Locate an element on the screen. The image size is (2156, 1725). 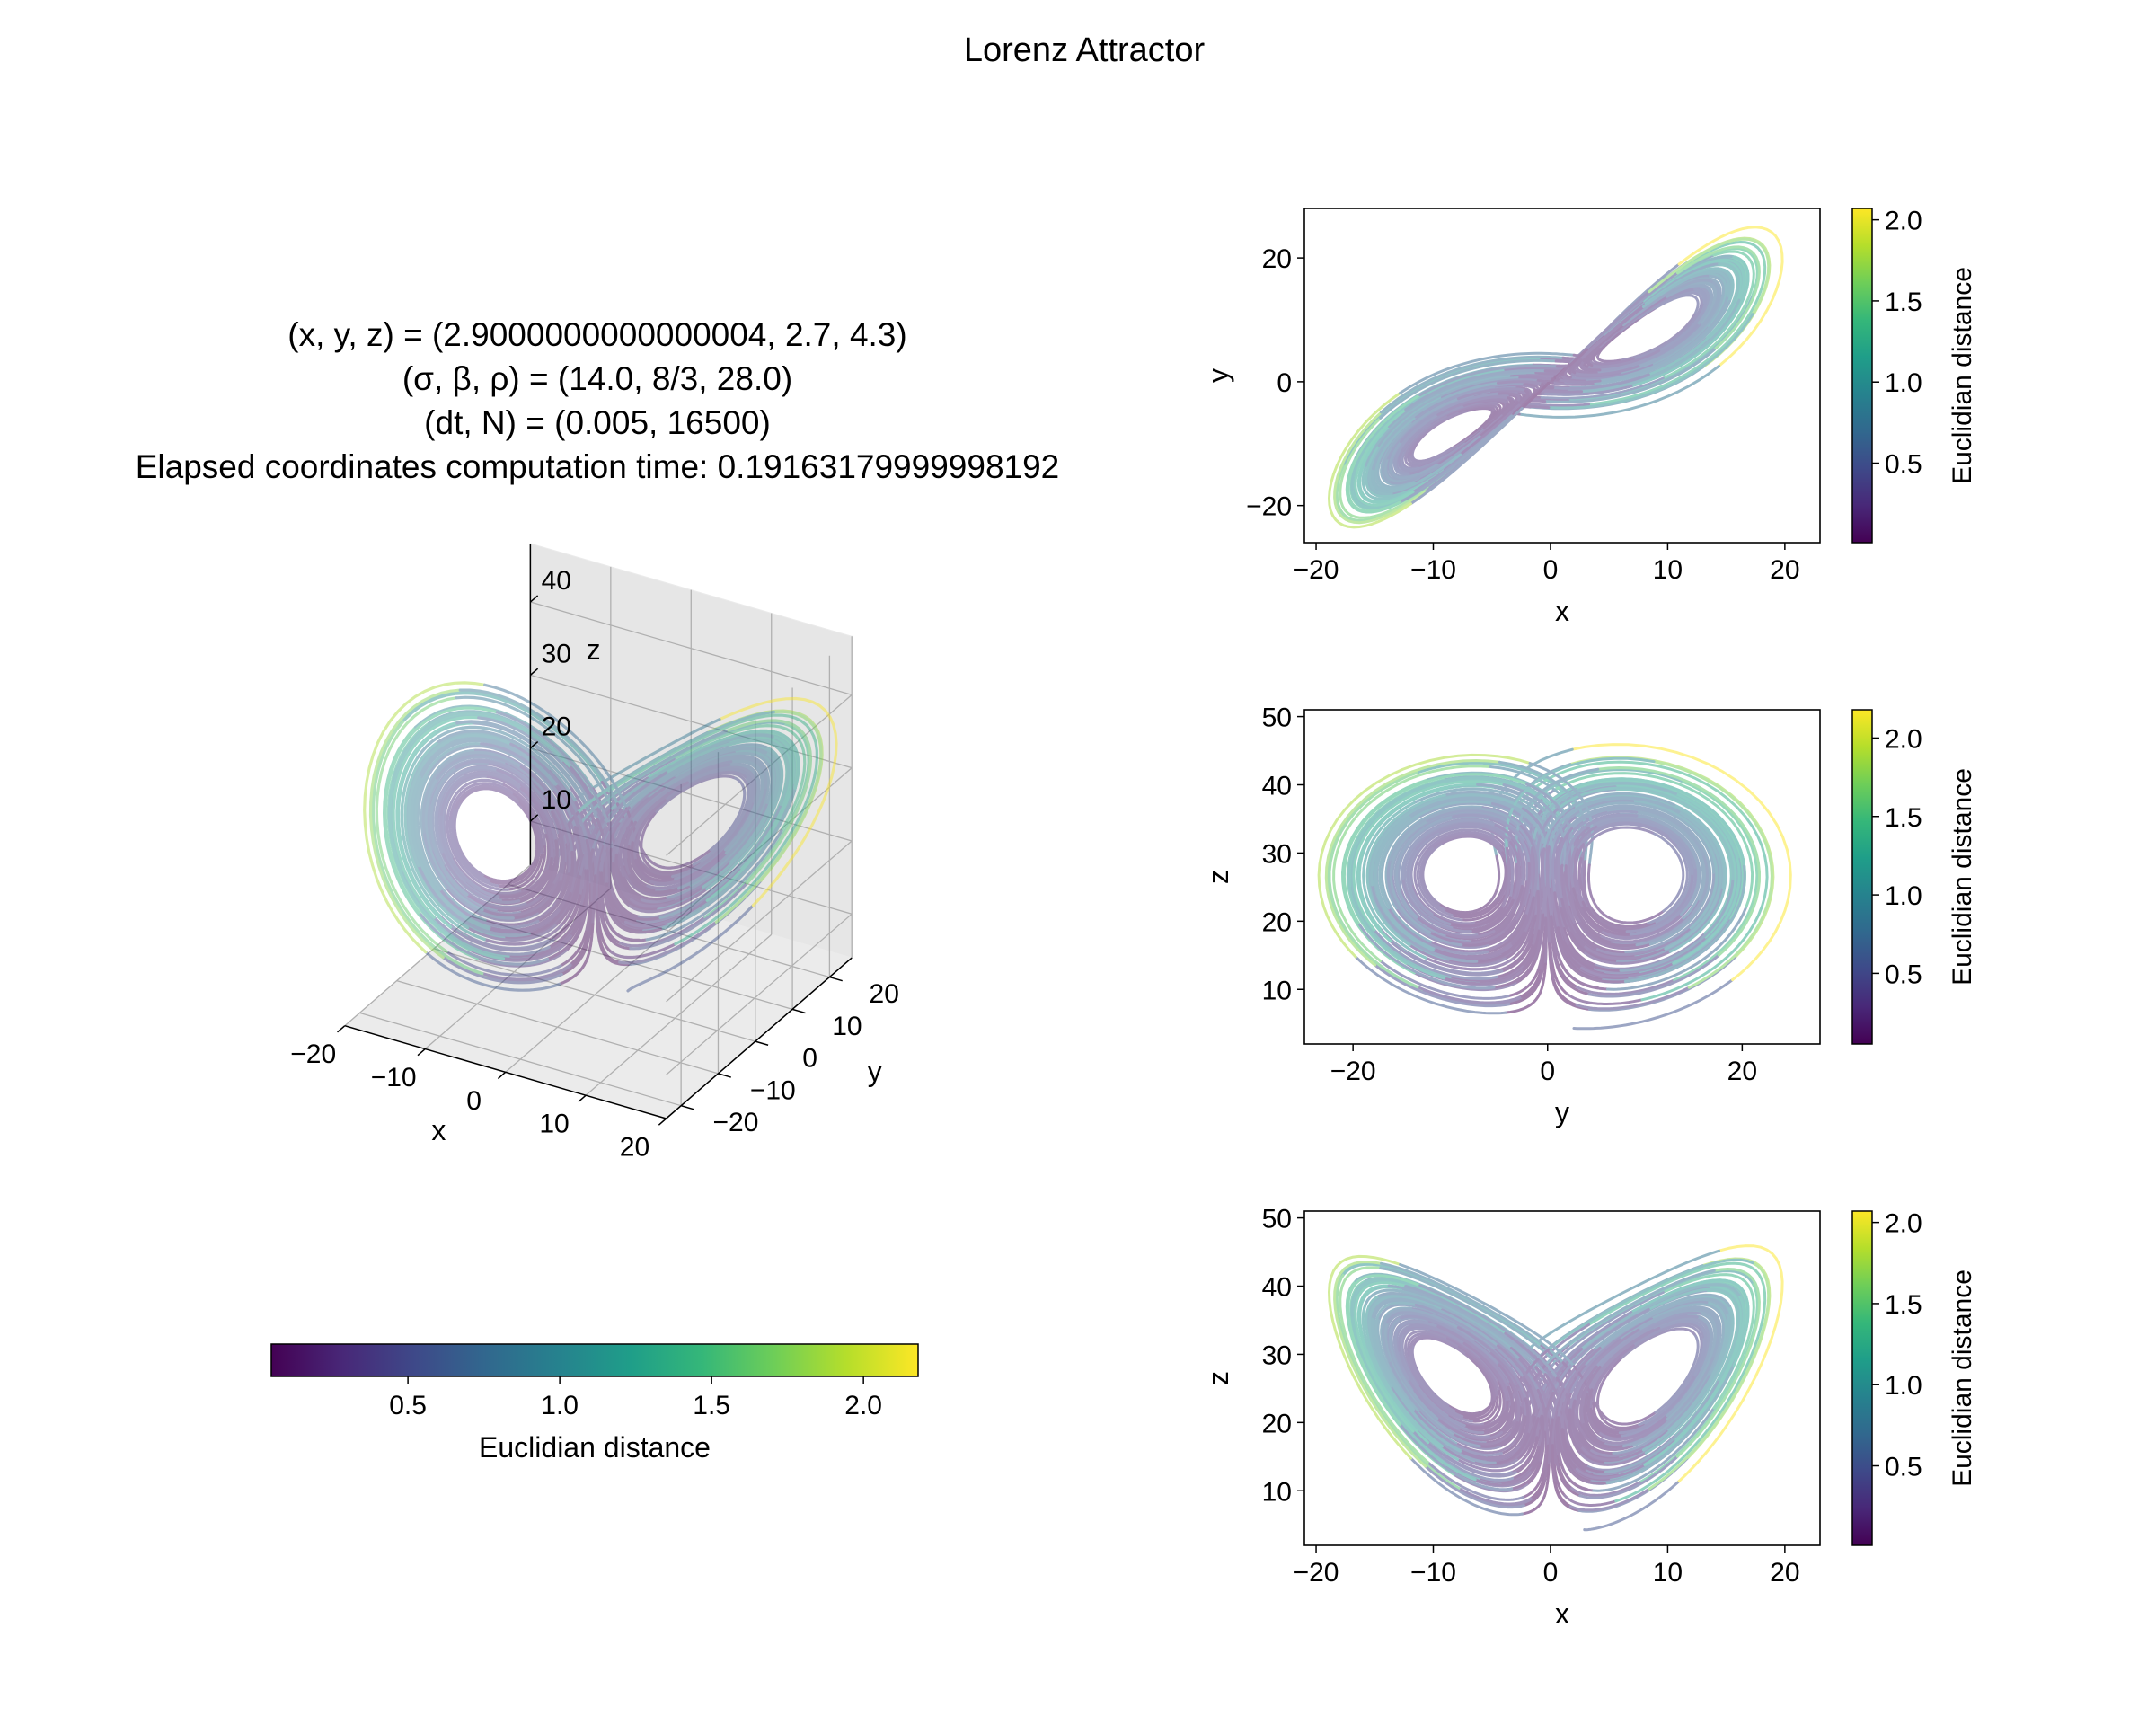
colorbar-tick-label: 1.0 is located at coordinates (1903, 1386).